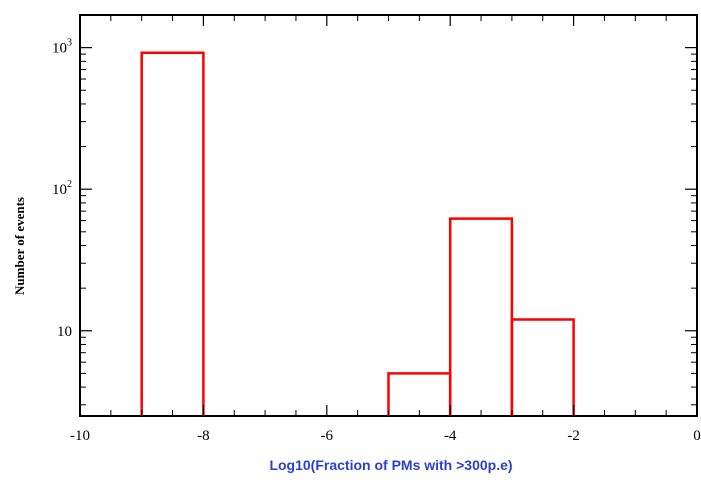 The width and height of the screenshot is (701, 492). What do you see at coordinates (64, 332) in the screenshot?
I see `y-tick-label: 10` at bounding box center [64, 332].